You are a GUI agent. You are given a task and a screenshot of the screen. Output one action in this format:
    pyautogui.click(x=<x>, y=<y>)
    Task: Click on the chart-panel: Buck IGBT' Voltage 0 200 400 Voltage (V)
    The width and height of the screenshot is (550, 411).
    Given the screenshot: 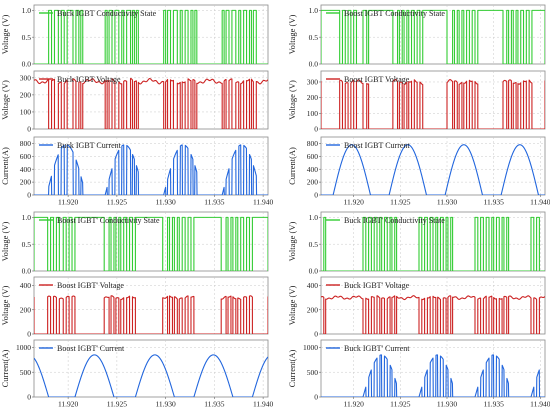 What is the action you would take?
    pyautogui.click(x=416, y=307)
    